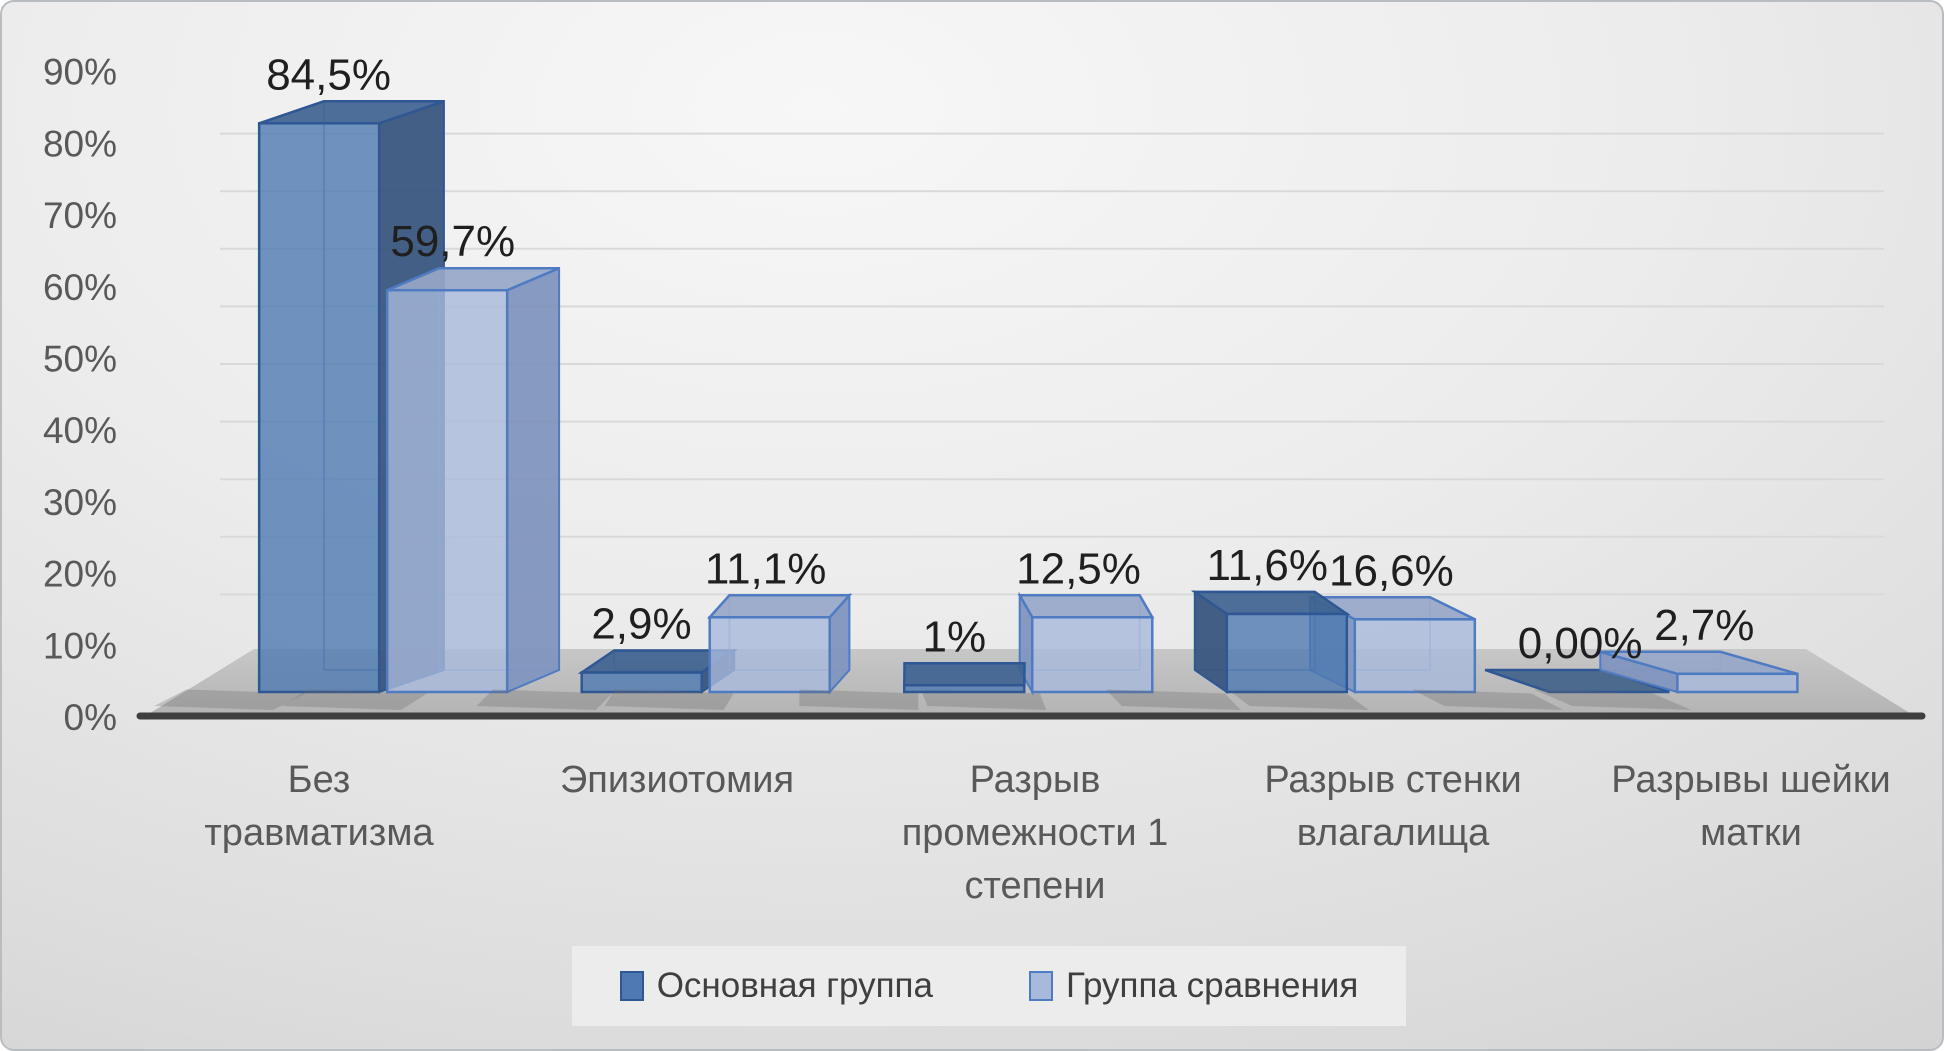 This screenshot has width=1944, height=1051. Describe the element at coordinates (544, 699) in the screenshot. I see `bar-series0-cat1-shadow` at that location.